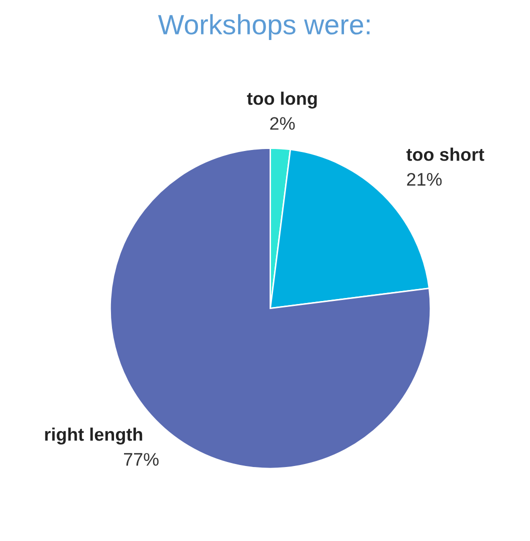 Image resolution: width=530 pixels, height=541 pixels. I want to click on data-label: 77%, so click(141, 459).